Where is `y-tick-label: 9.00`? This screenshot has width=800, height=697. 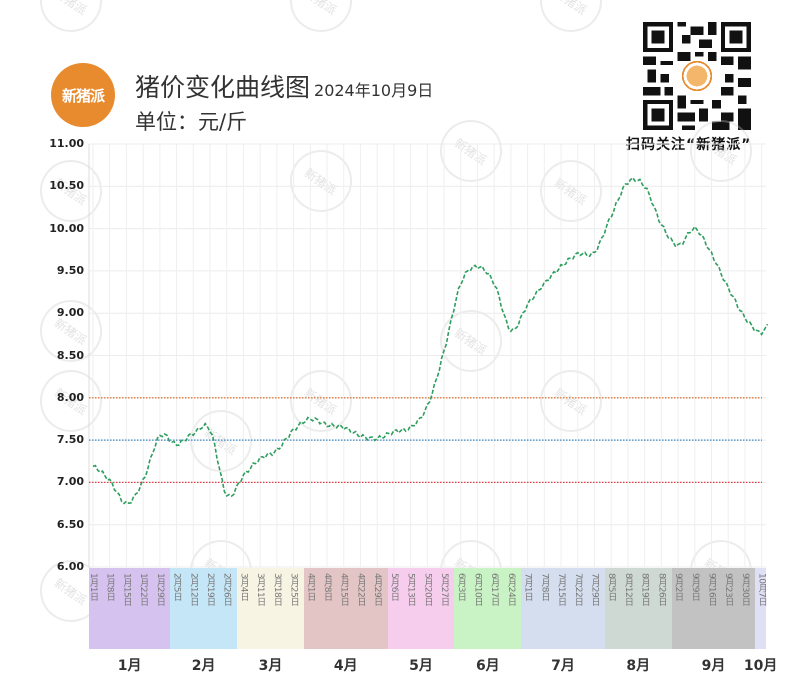
y-tick-label: 9.00 is located at coordinates (70, 313).